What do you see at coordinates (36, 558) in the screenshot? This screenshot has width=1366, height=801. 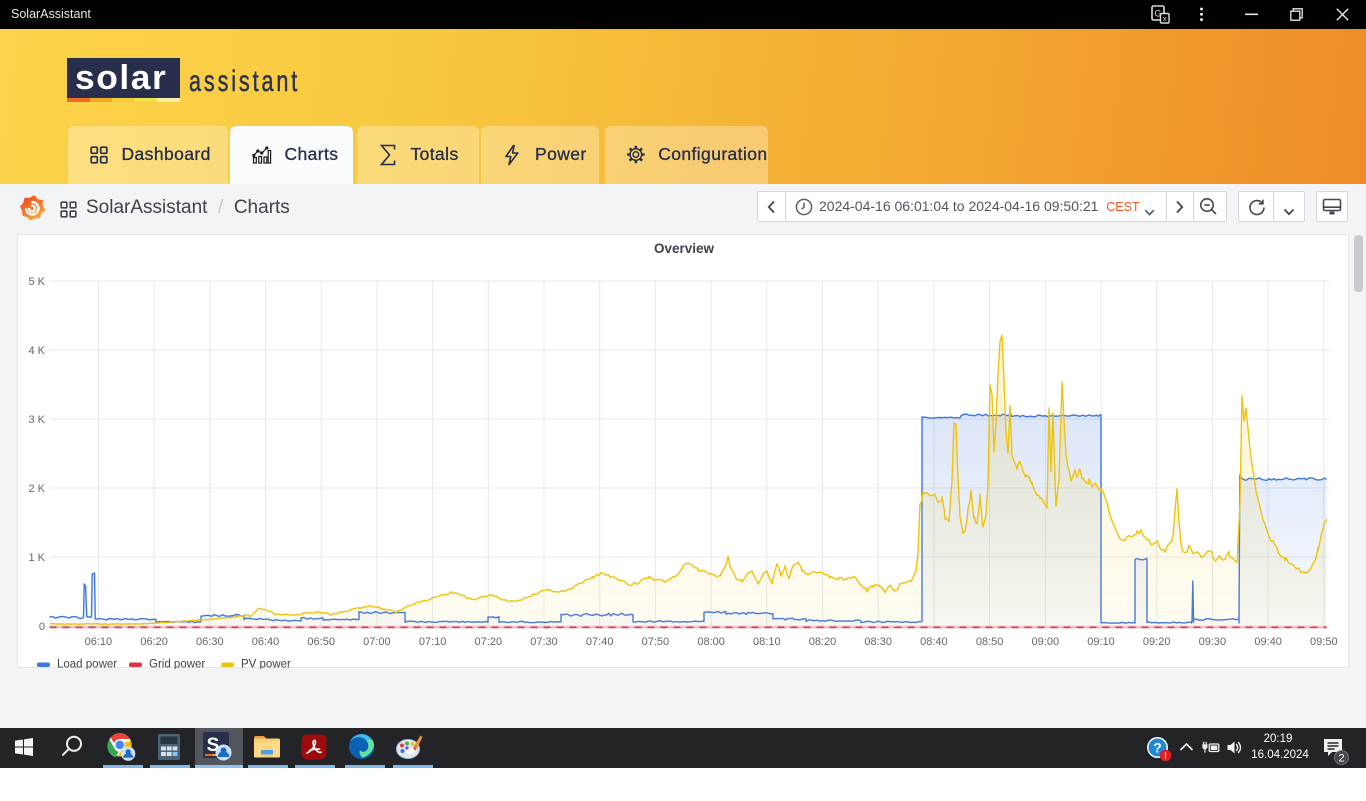 I see `svg-text: 1 K` at bounding box center [36, 558].